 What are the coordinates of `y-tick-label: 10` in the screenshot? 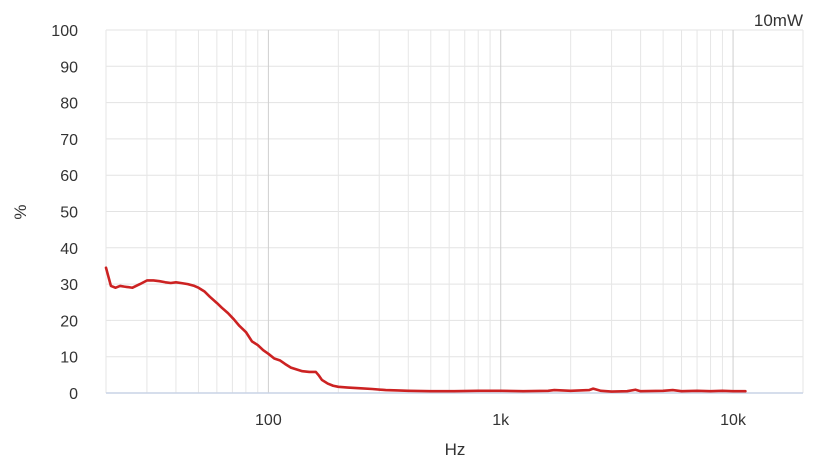 It's located at (69, 358).